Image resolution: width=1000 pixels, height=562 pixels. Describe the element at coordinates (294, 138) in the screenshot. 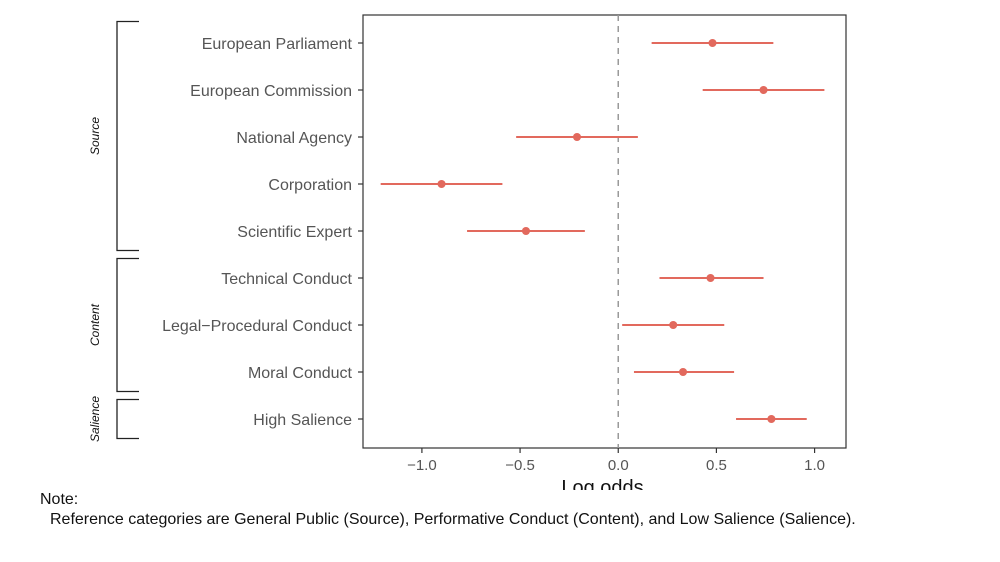

I see `category-label: National Agency` at that location.